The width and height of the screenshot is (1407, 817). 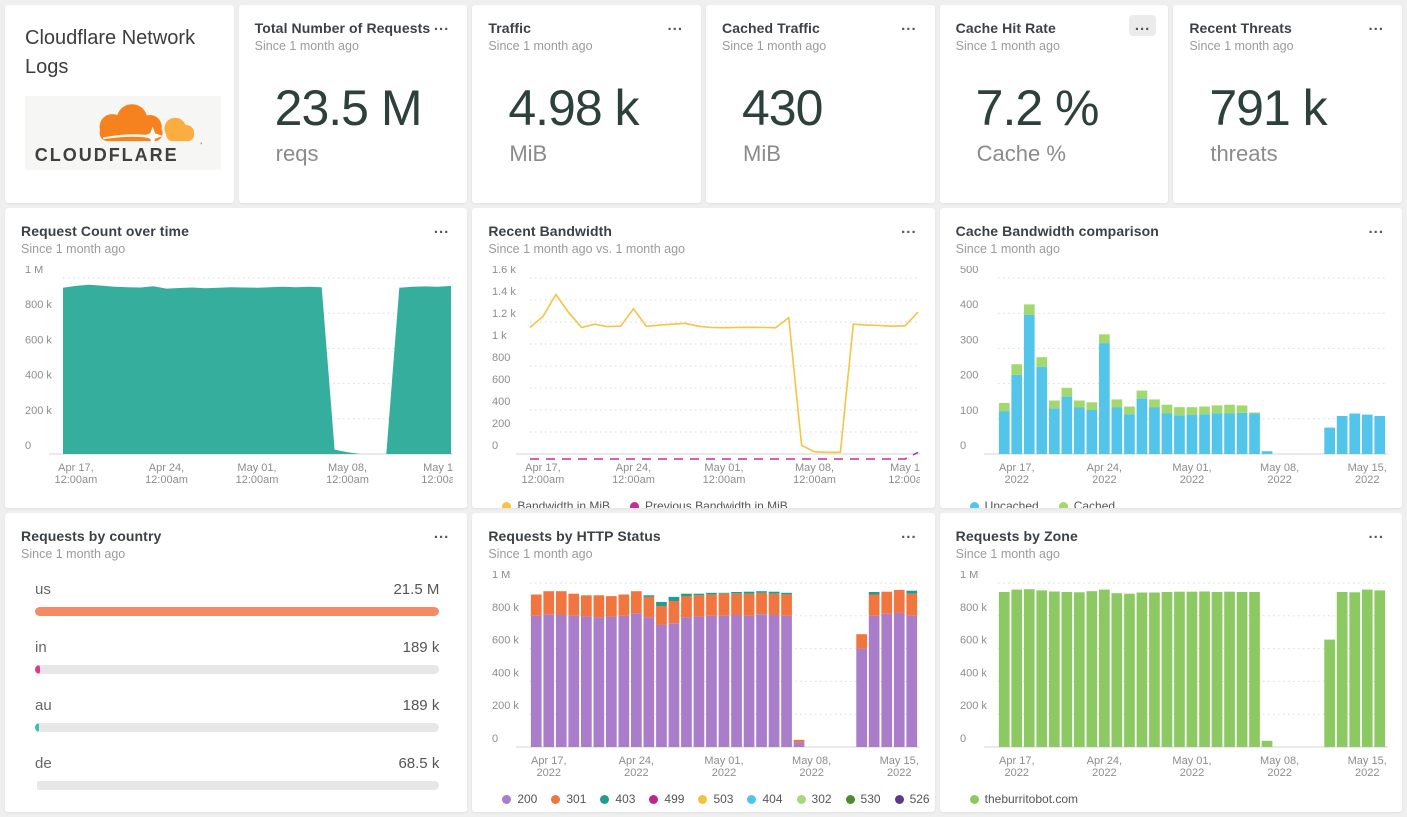 What do you see at coordinates (912, 799) in the screenshot?
I see `legend-item: 526` at bounding box center [912, 799].